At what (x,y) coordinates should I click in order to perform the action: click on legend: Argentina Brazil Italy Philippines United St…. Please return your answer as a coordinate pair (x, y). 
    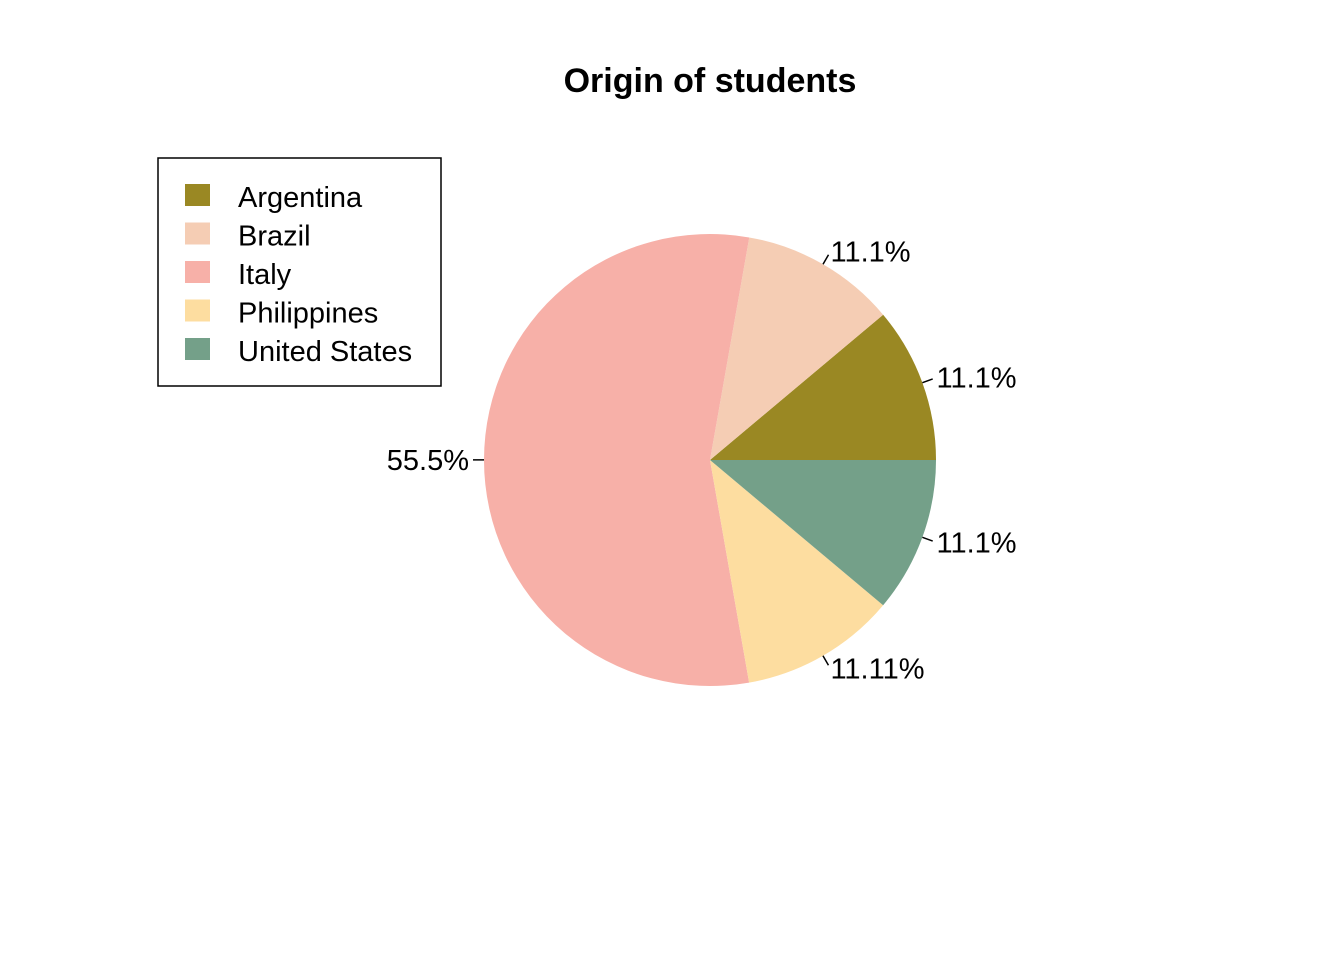
    Looking at the image, I should click on (299, 272).